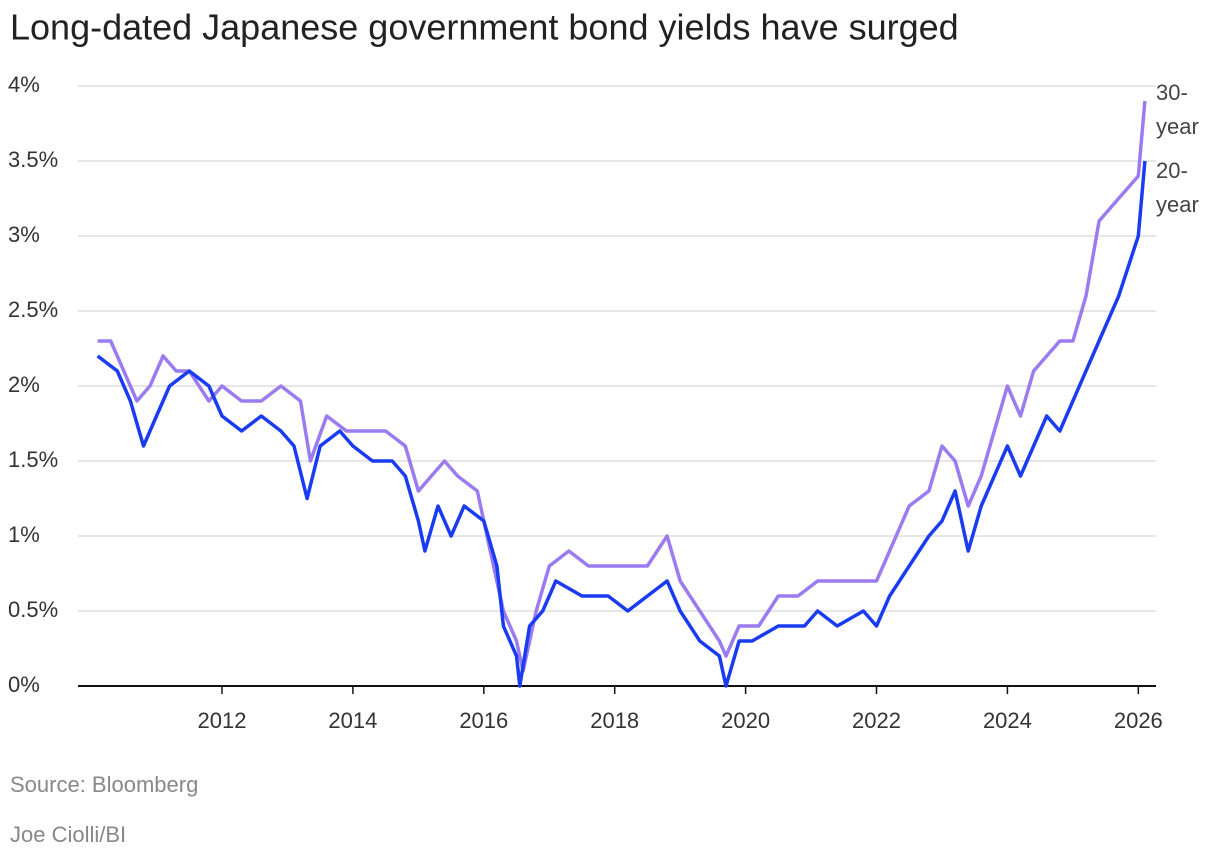  What do you see at coordinates (24, 84) in the screenshot?
I see `y-tick-label: 4%` at bounding box center [24, 84].